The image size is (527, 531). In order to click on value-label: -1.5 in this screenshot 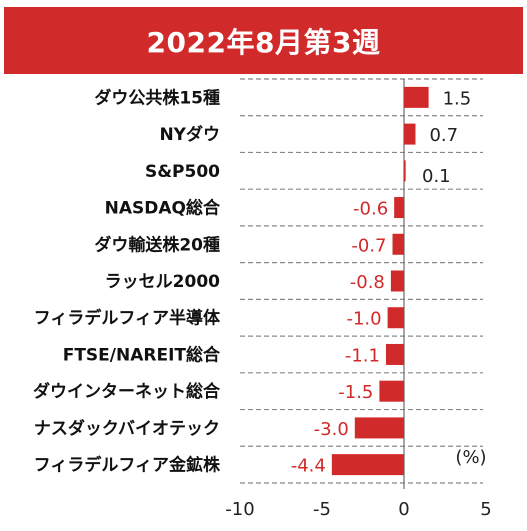, I will do `click(355, 392)`.